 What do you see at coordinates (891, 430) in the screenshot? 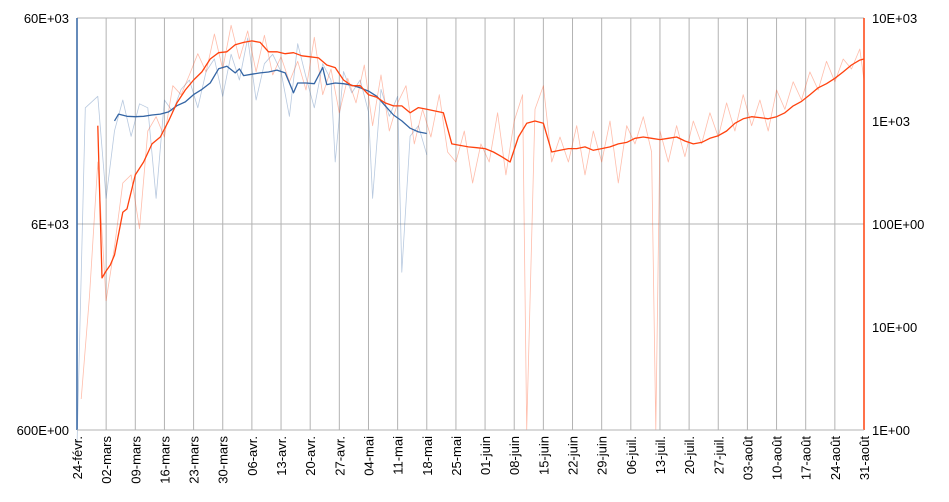
I see `y-right-tick-label: 1E+00` at bounding box center [891, 430].